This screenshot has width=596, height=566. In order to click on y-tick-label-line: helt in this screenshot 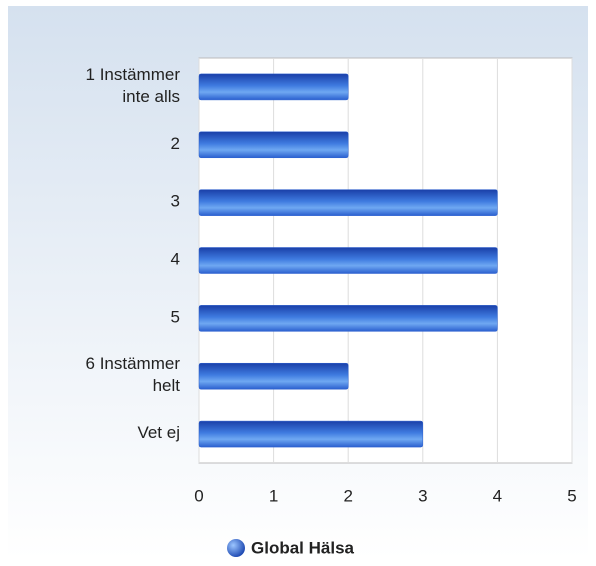, I will do `click(167, 386)`.